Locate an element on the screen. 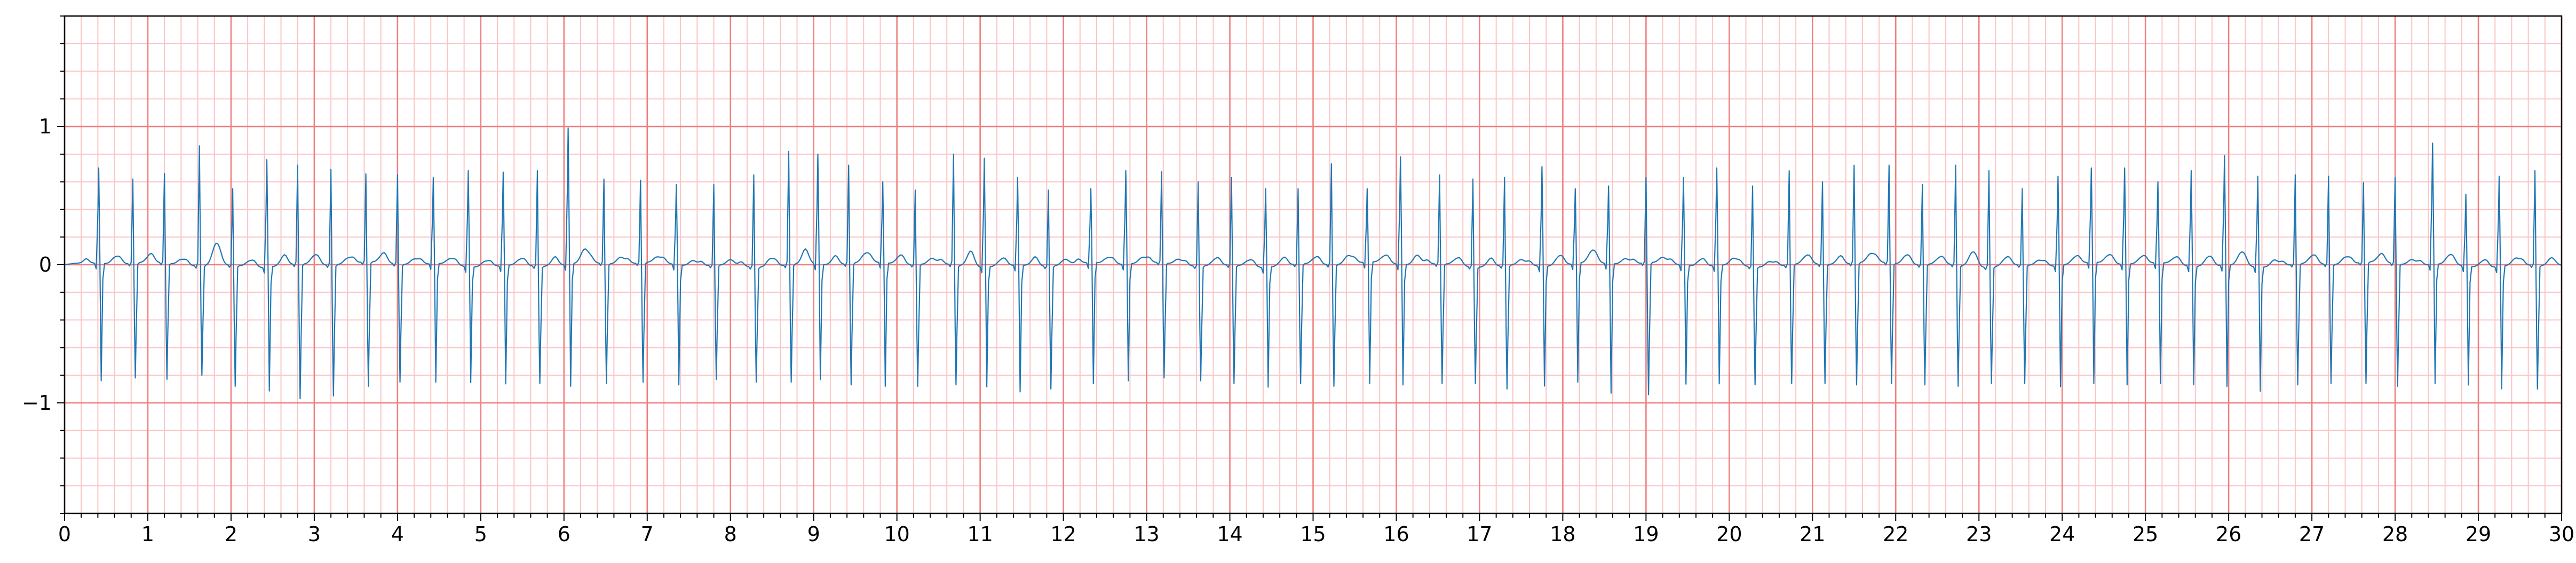 Image resolution: width=2576 pixels, height=563 pixels. x-tick-label: 29 is located at coordinates (2478, 534).